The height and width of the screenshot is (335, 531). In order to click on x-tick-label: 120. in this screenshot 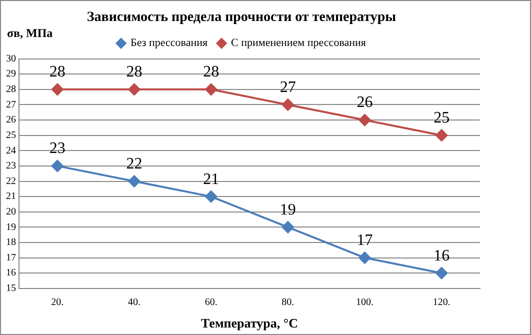, I will do `click(441, 302)`.